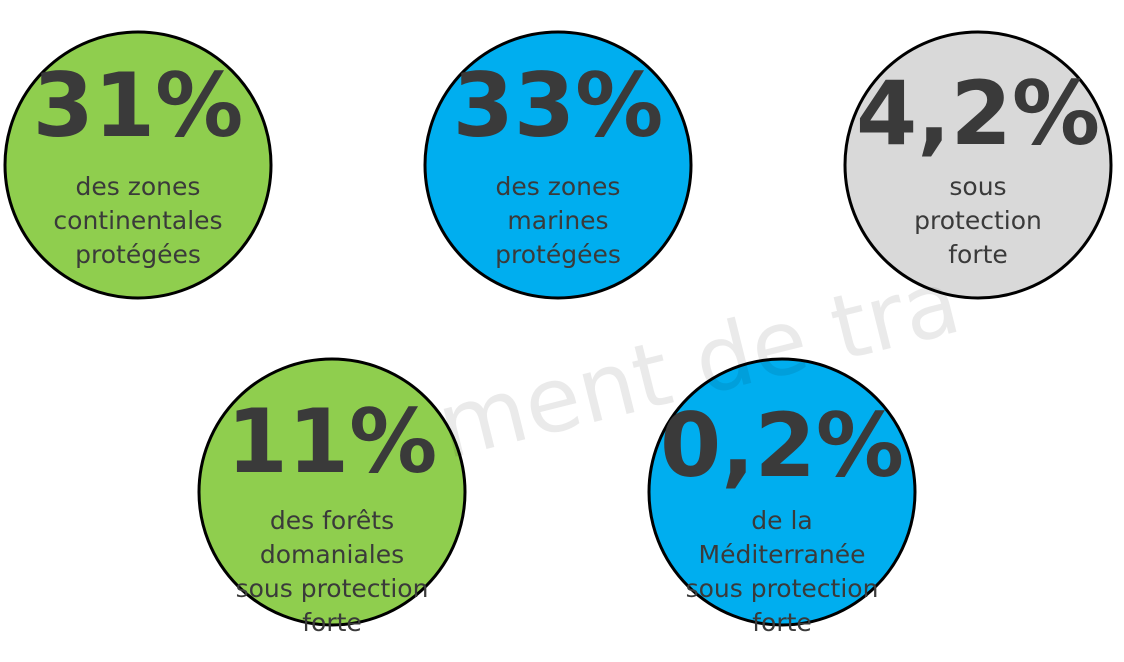  I want to click on stat-value: 4,2%, so click(978, 113).